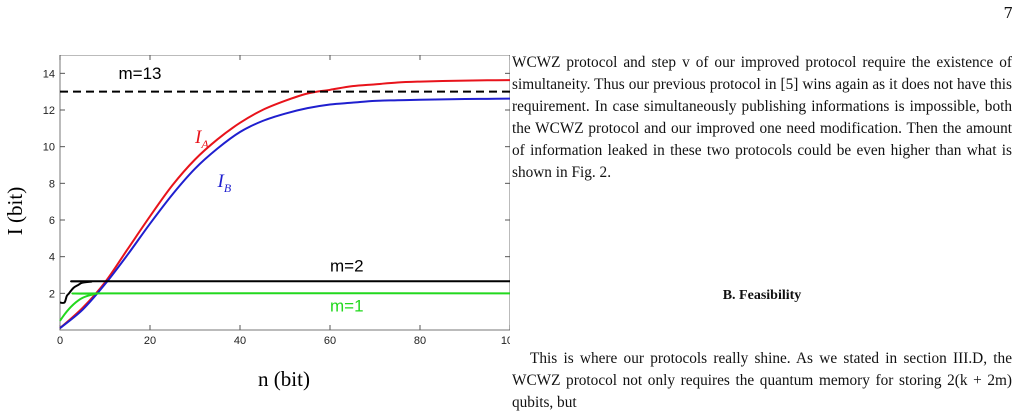 Image resolution: width=1025 pixels, height=418 pixels. What do you see at coordinates (49, 148) in the screenshot?
I see `y-tick-label: 10` at bounding box center [49, 148].